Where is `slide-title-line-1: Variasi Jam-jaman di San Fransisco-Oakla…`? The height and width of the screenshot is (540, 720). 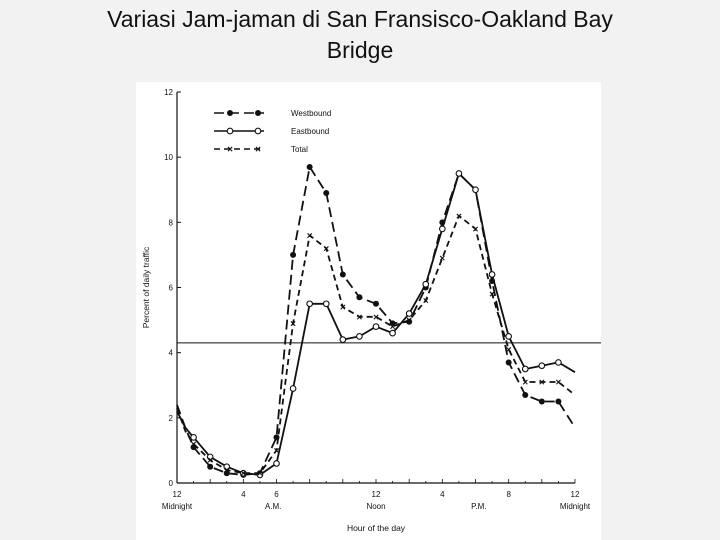
slide-title-line-1: Variasi Jam-jaman di San Fransisco-Oakla… is located at coordinates (360, 19).